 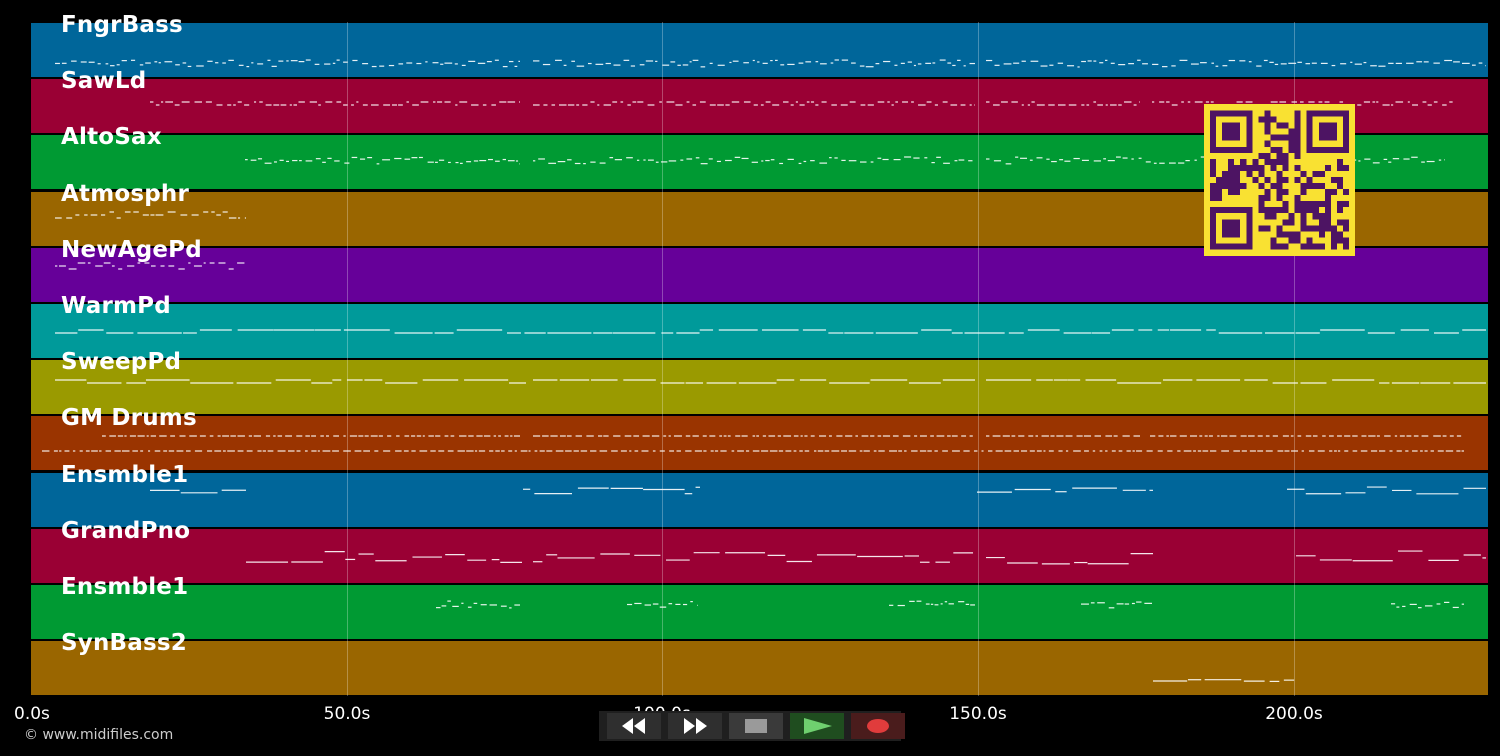 I want to click on track-name-label: GrandPno, so click(x=126, y=530).